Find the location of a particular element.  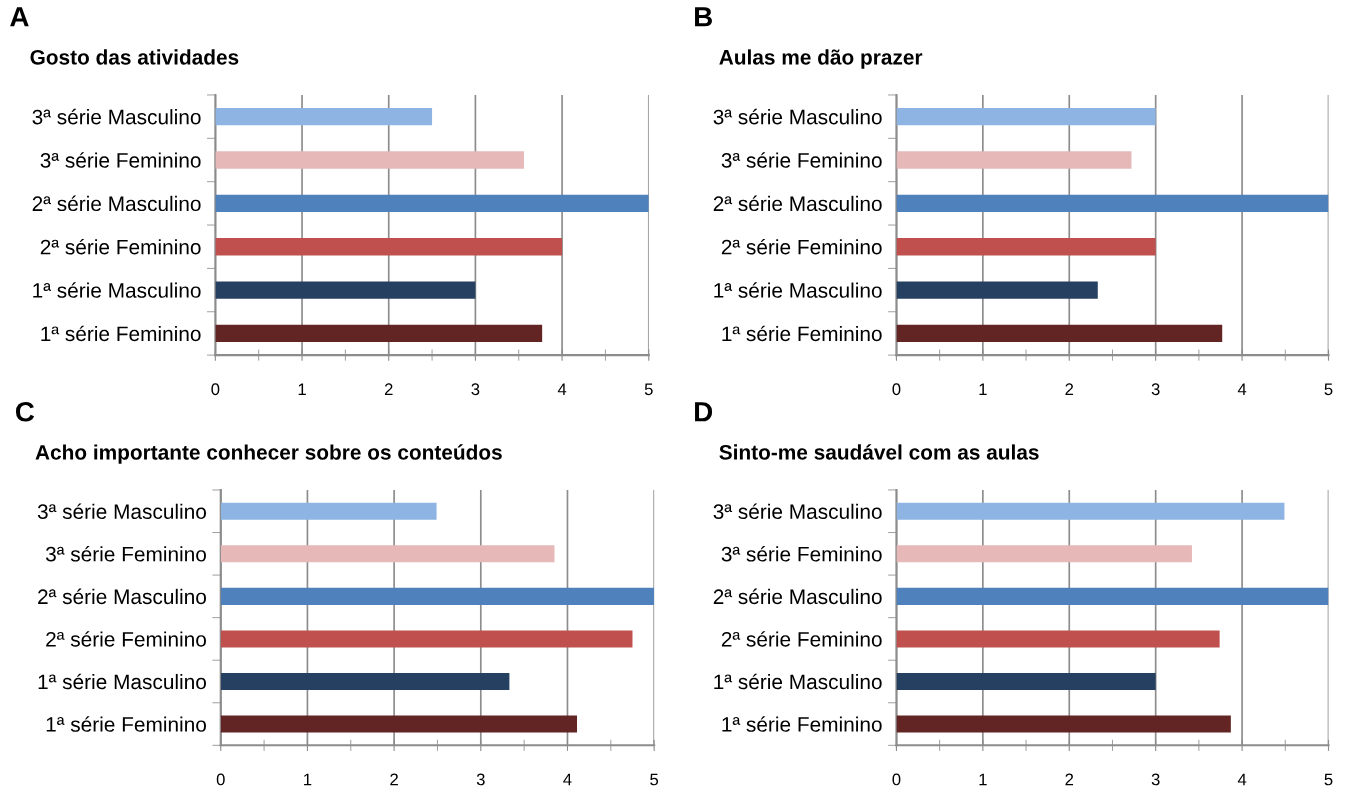

text: B is located at coordinates (703, 17).